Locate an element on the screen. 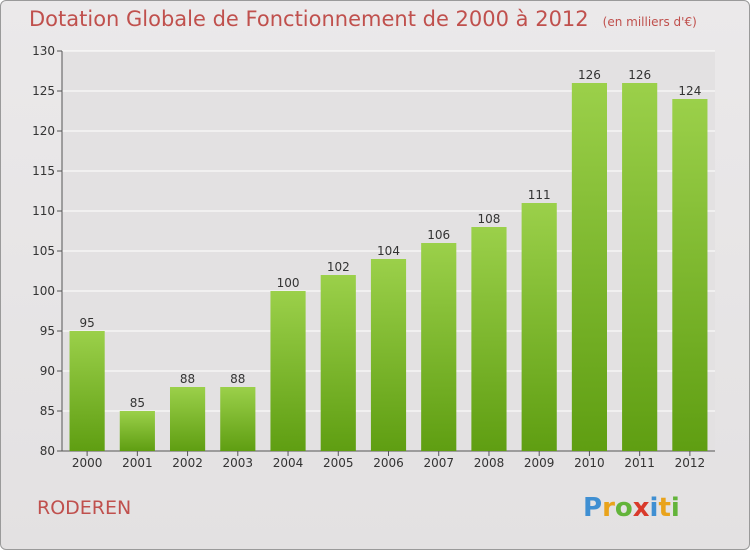 Image resolution: width=750 pixels, height=550 pixels. x-tick-label: 2002 is located at coordinates (187, 463).